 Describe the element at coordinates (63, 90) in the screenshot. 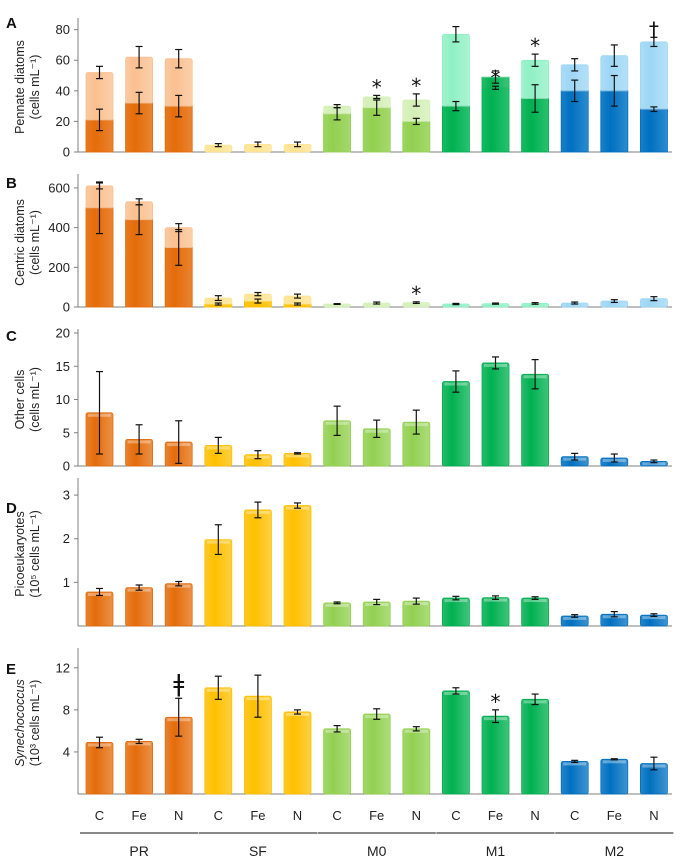

I see `y-tick-label: 40` at that location.